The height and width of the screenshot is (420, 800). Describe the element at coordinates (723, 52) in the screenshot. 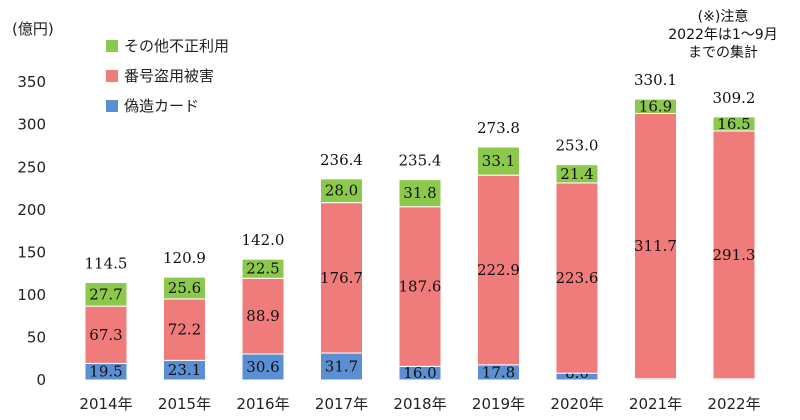

I see `note-line: までの集計` at that location.